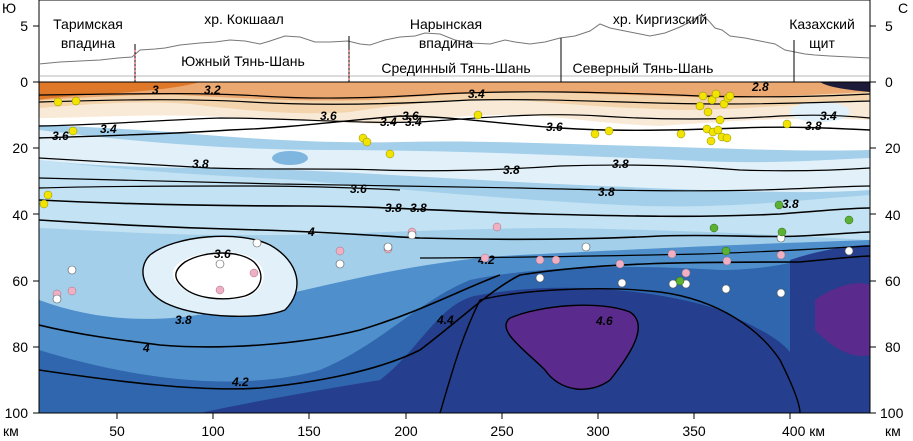  What do you see at coordinates (643, 68) in the screenshot?
I see `region-north-tien-shan: Северный Тянь-Шань` at bounding box center [643, 68].